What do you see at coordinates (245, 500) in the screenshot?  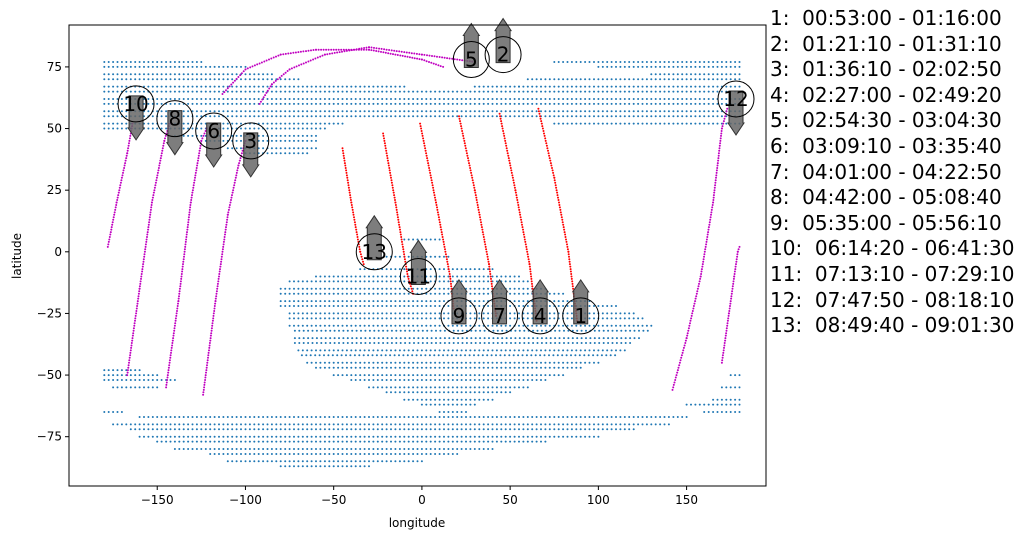 I see `x-tick-label: −100` at bounding box center [245, 500].